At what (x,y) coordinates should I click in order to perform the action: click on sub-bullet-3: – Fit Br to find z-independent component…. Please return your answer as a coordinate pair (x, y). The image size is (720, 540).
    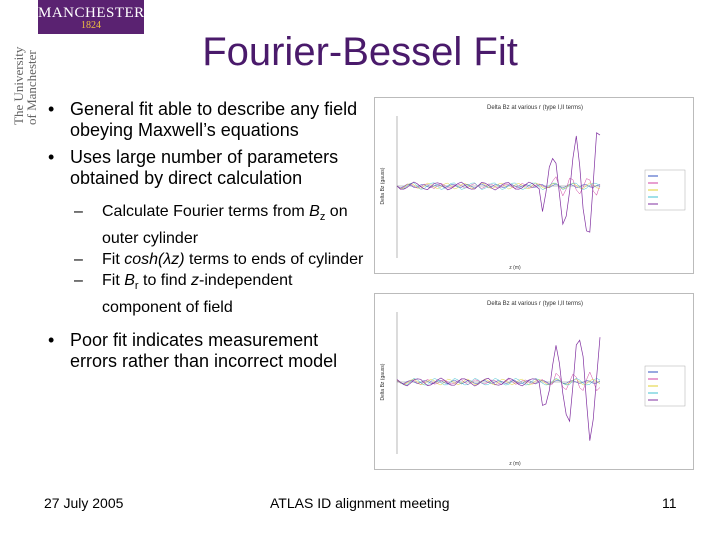
    Looking at the image, I should click on (208, 294).